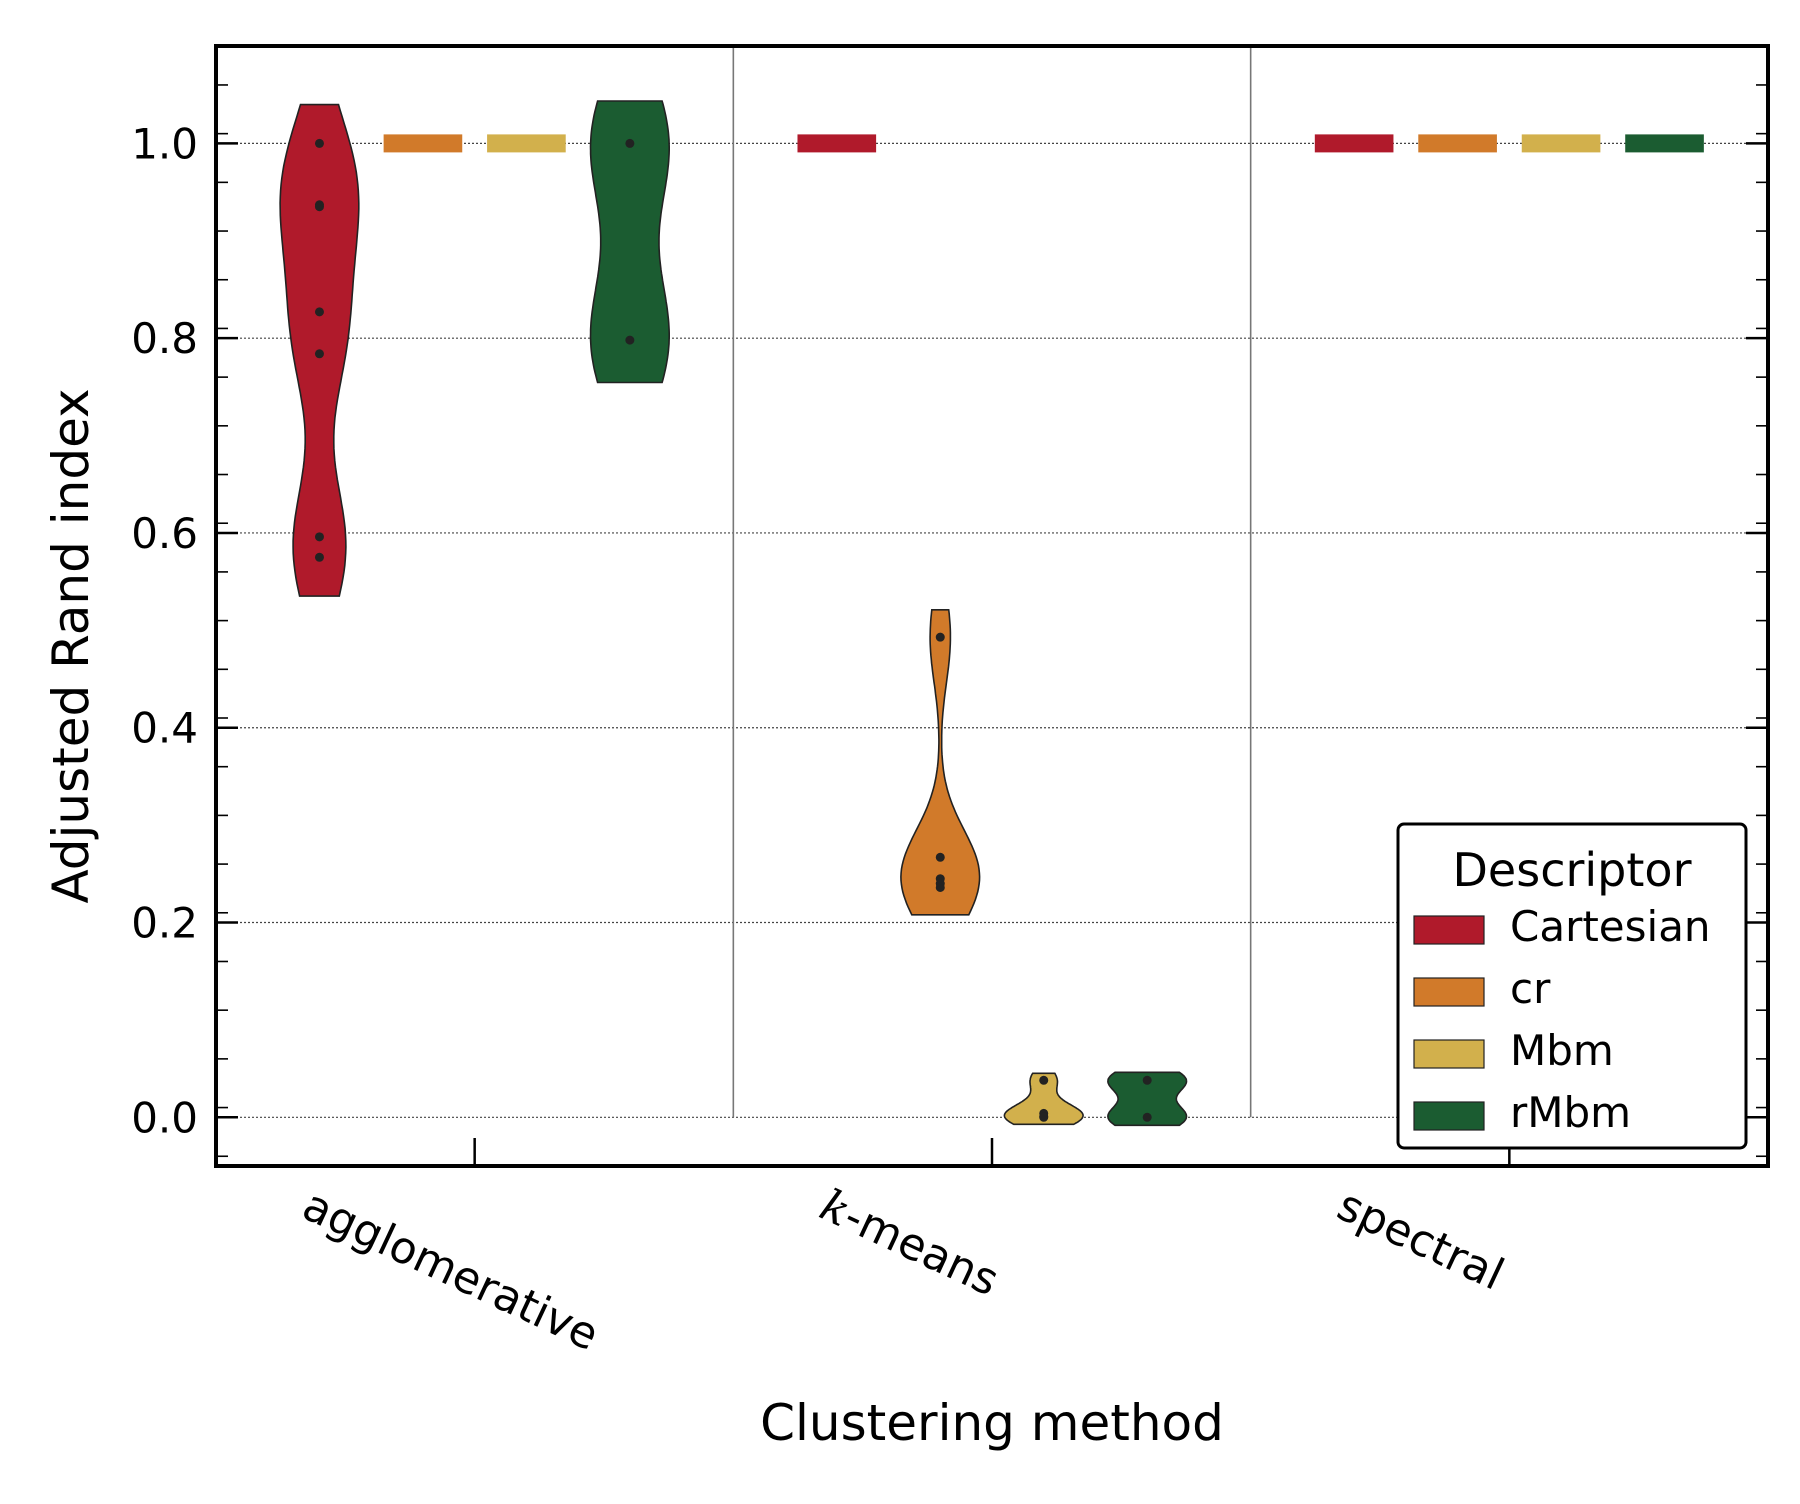 Image resolution: width=1800 pixels, height=1504 pixels. Describe the element at coordinates (1572, 986) in the screenshot. I see `legend-box` at that location.